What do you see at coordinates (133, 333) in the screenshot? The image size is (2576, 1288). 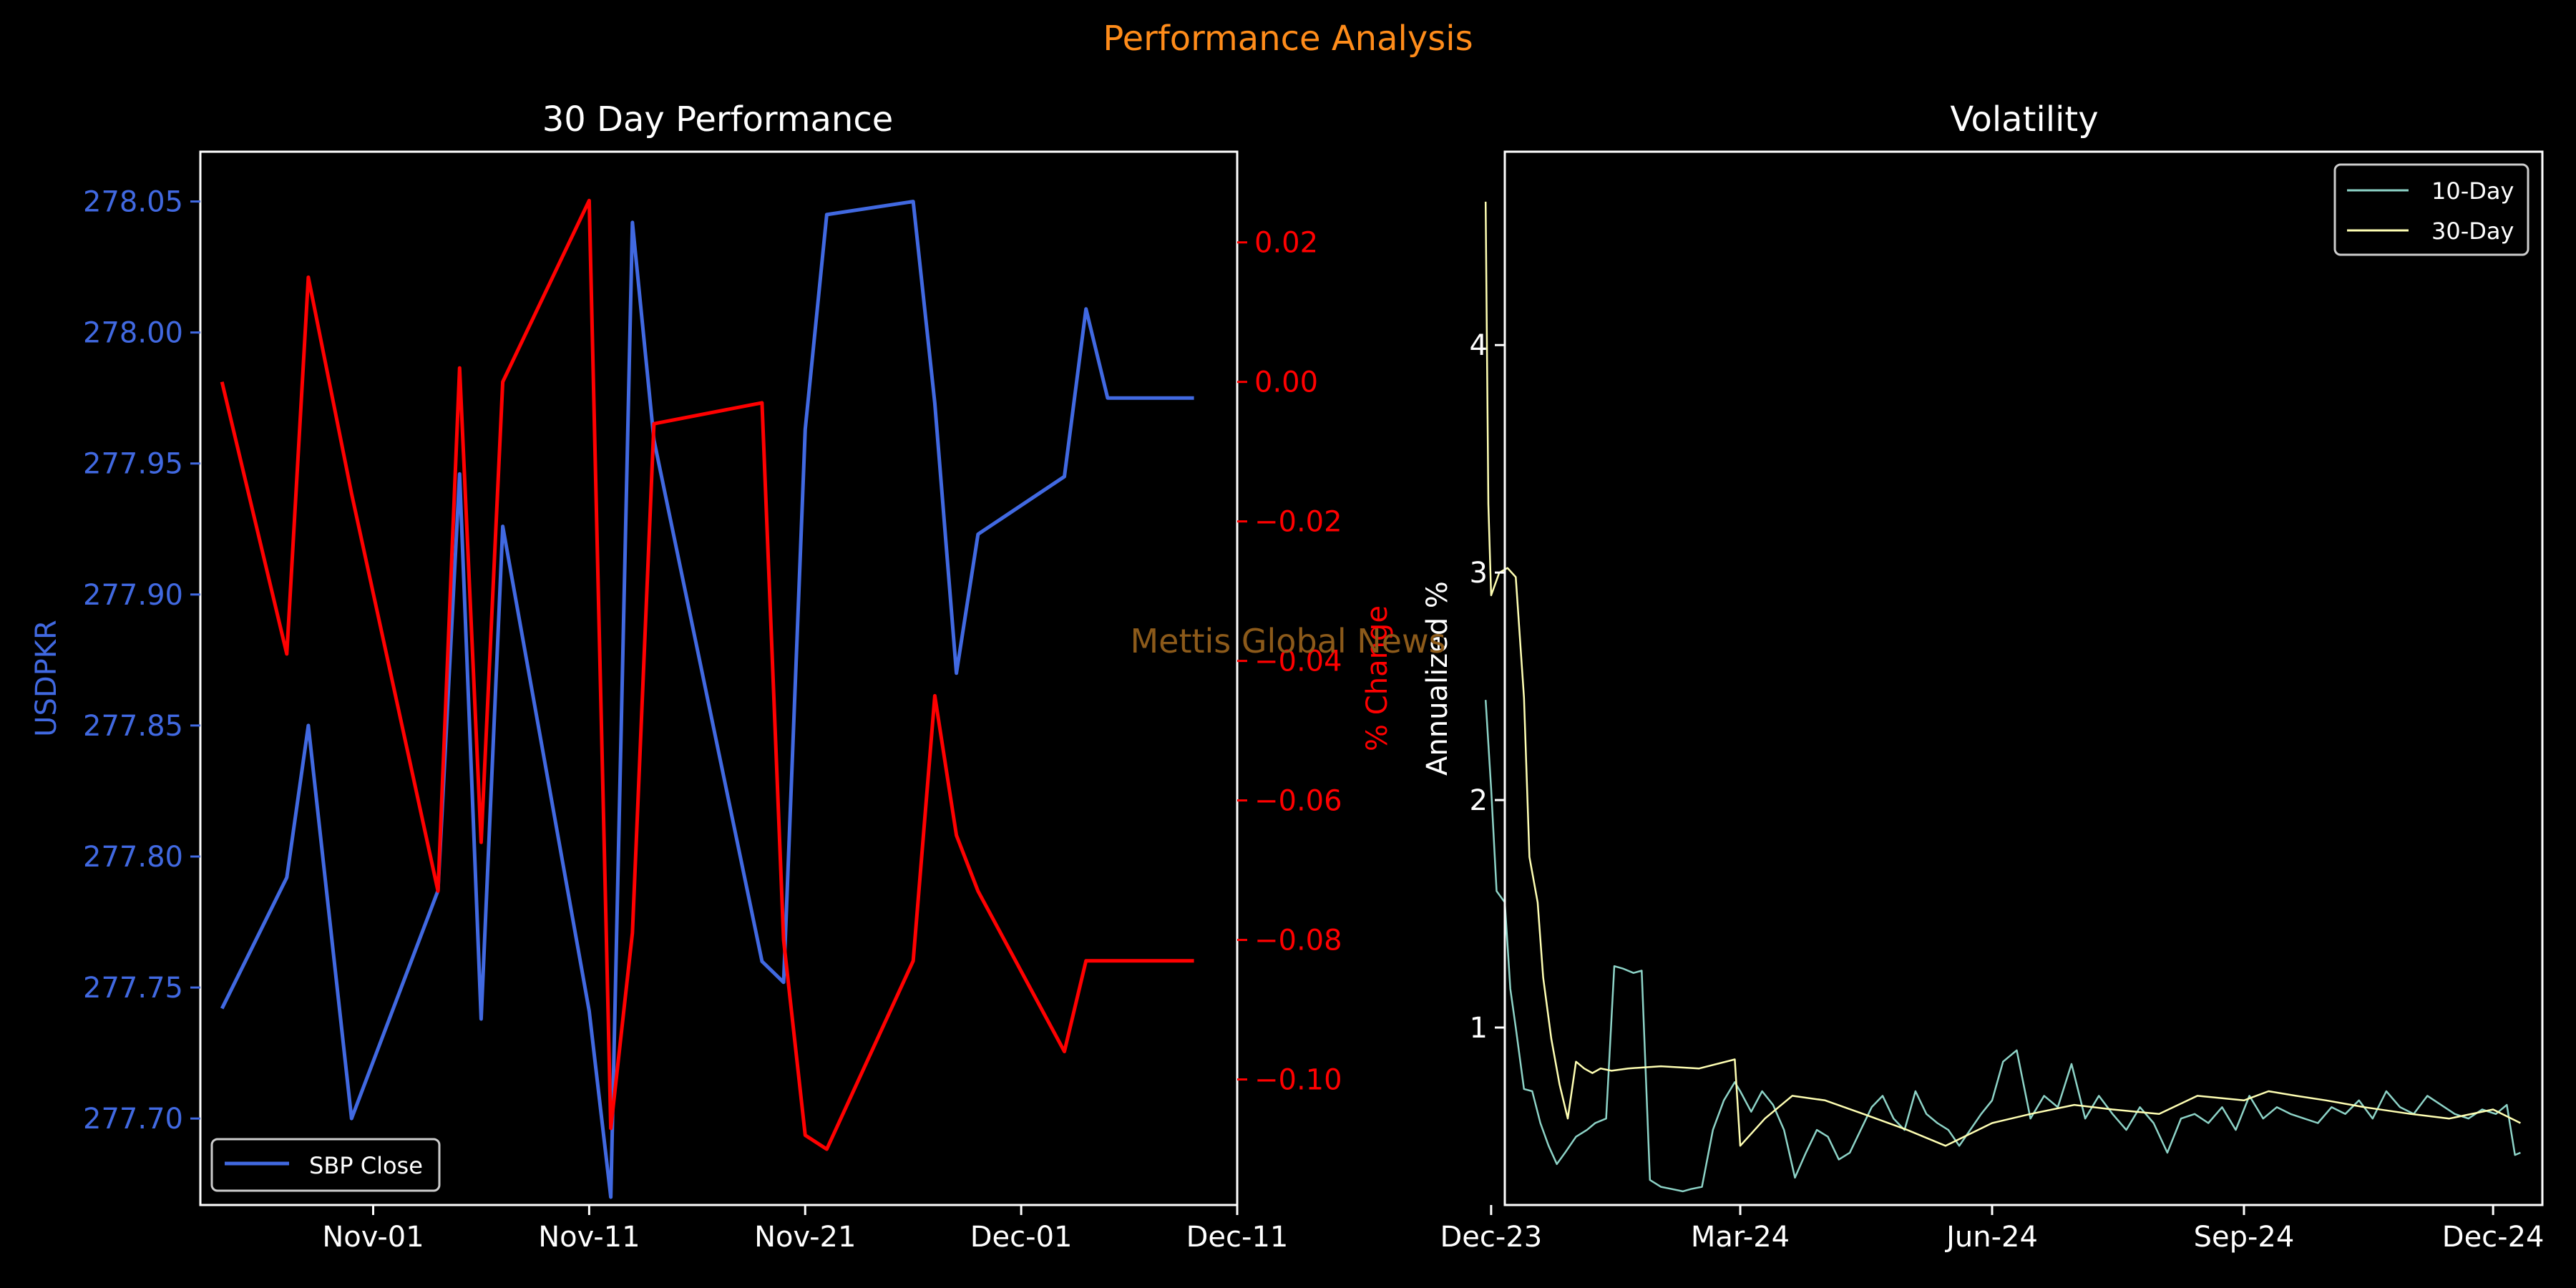 I see `y-tick-label: 278.00` at bounding box center [133, 333].